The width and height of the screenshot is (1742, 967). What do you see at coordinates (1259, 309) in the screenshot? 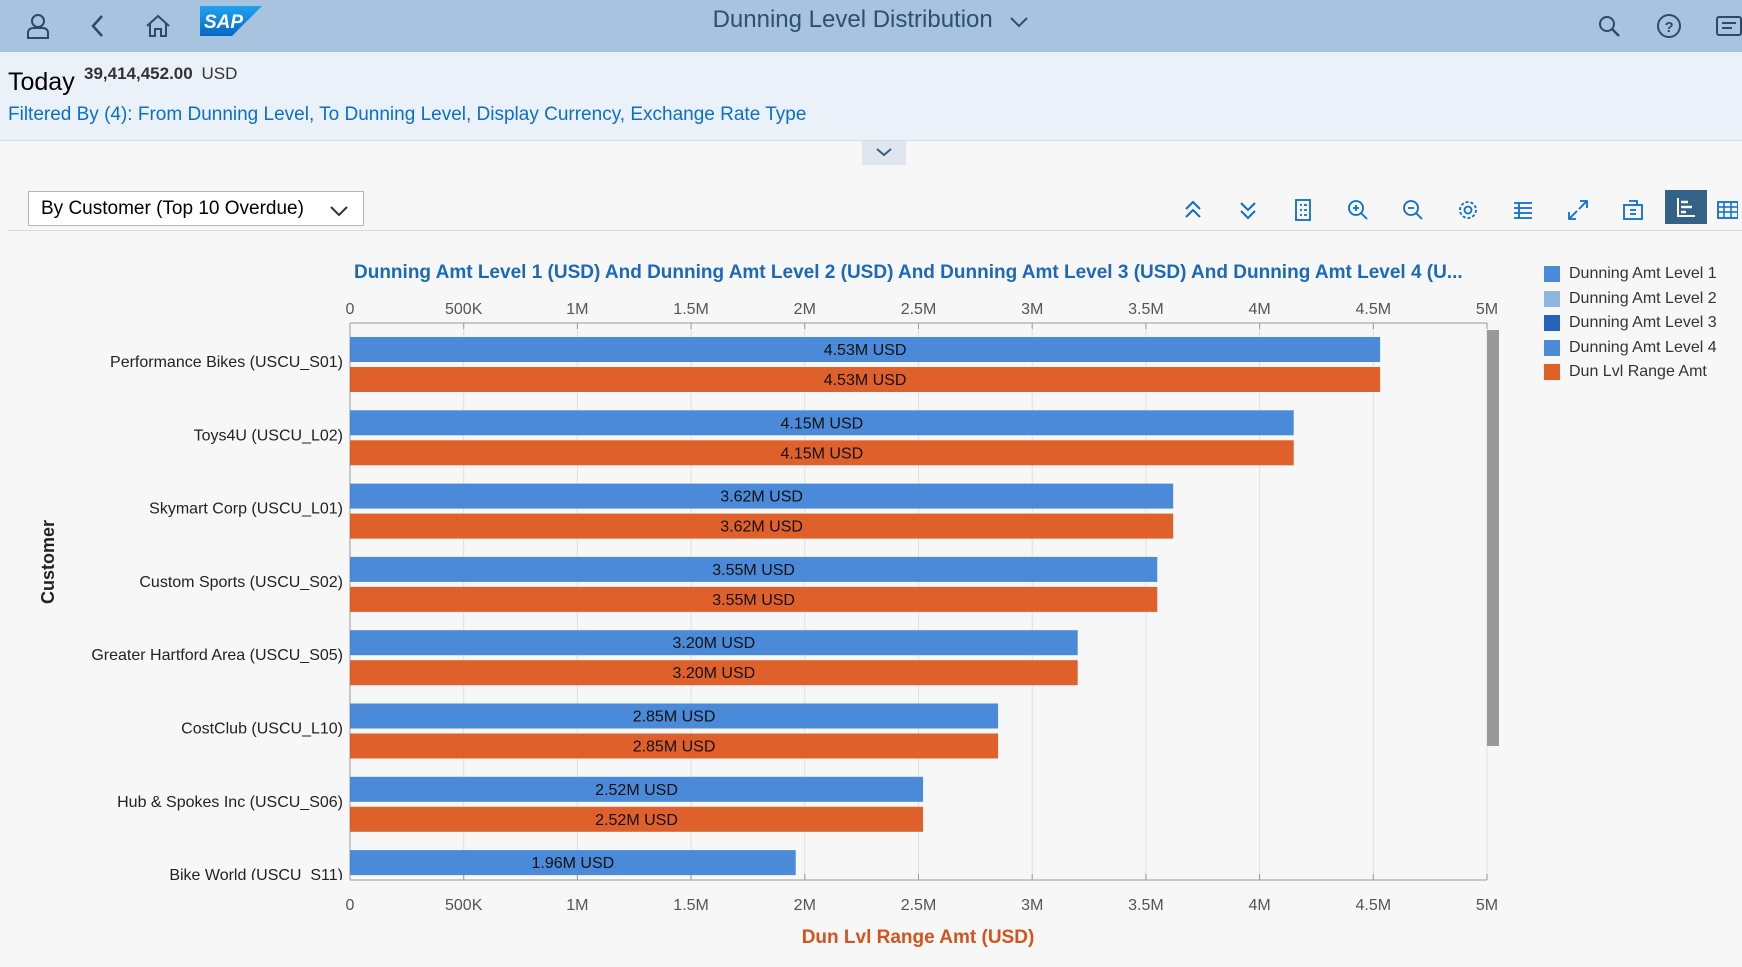
I see `x-tick-label-top: 4M` at bounding box center [1259, 309].